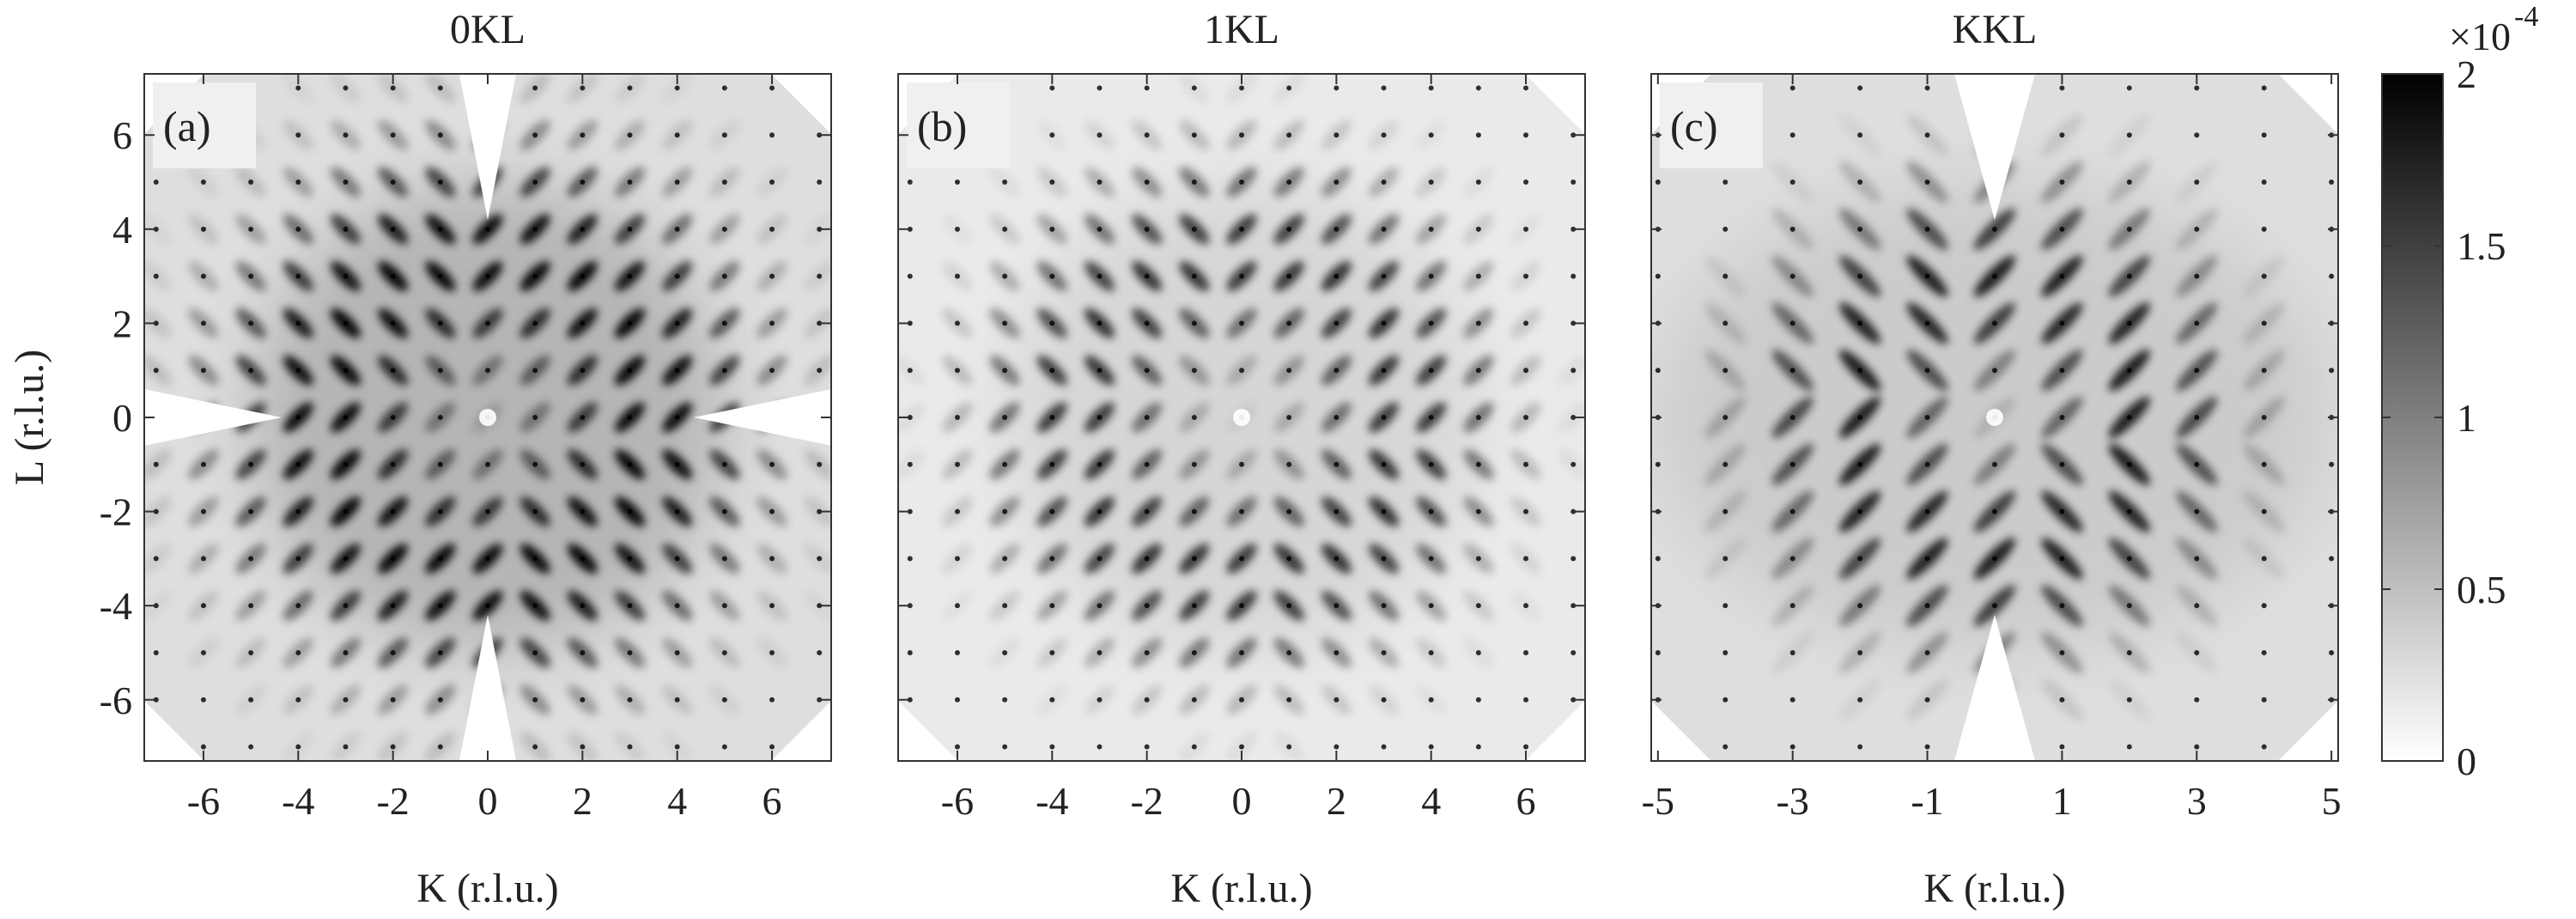 This screenshot has height=919, width=2576. I want to click on gap, so click(488, 147).